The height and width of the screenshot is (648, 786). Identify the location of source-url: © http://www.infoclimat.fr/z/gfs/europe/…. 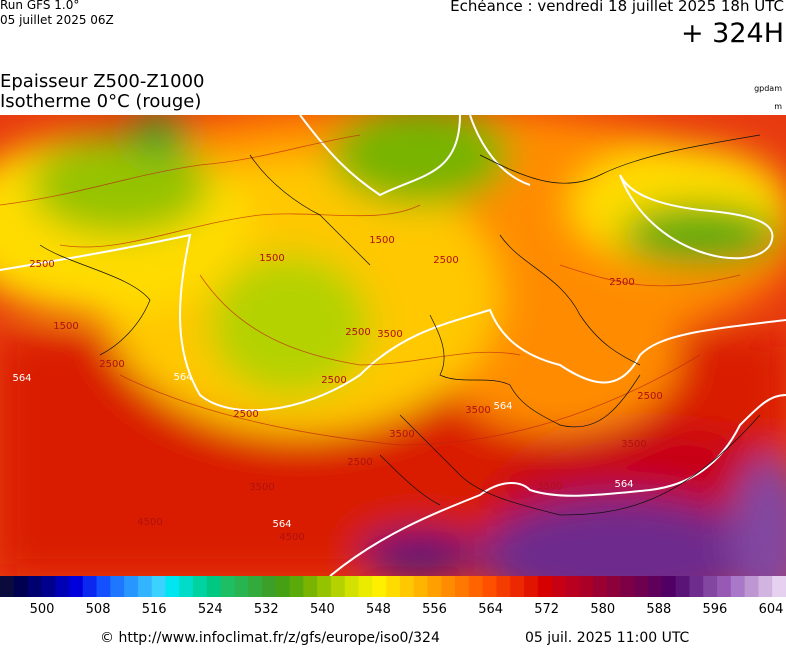
(270, 638).